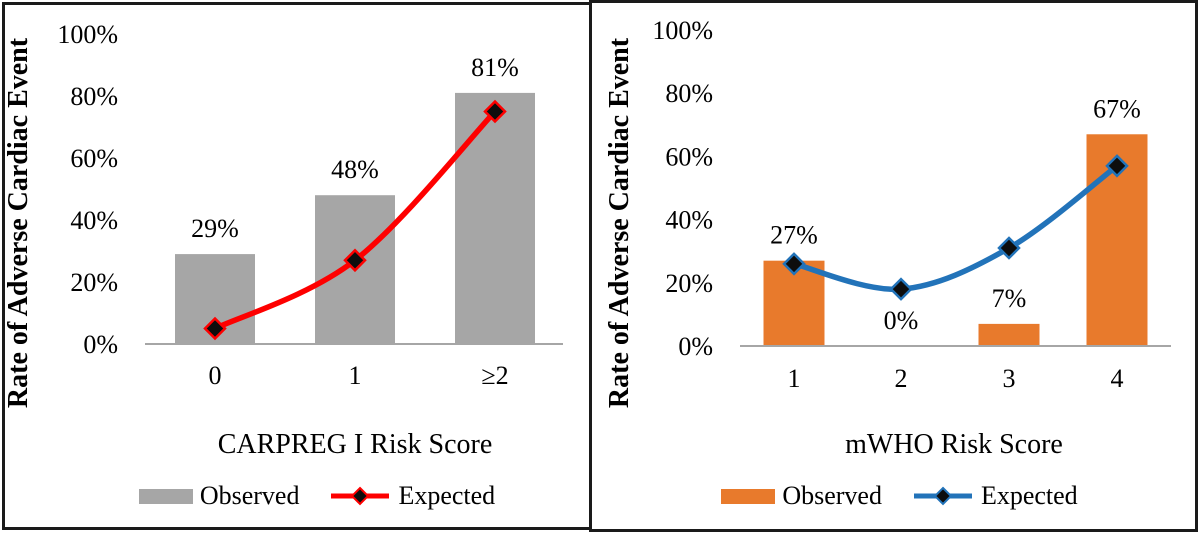  What do you see at coordinates (901, 378) in the screenshot?
I see `x-tick-label: 2` at bounding box center [901, 378].